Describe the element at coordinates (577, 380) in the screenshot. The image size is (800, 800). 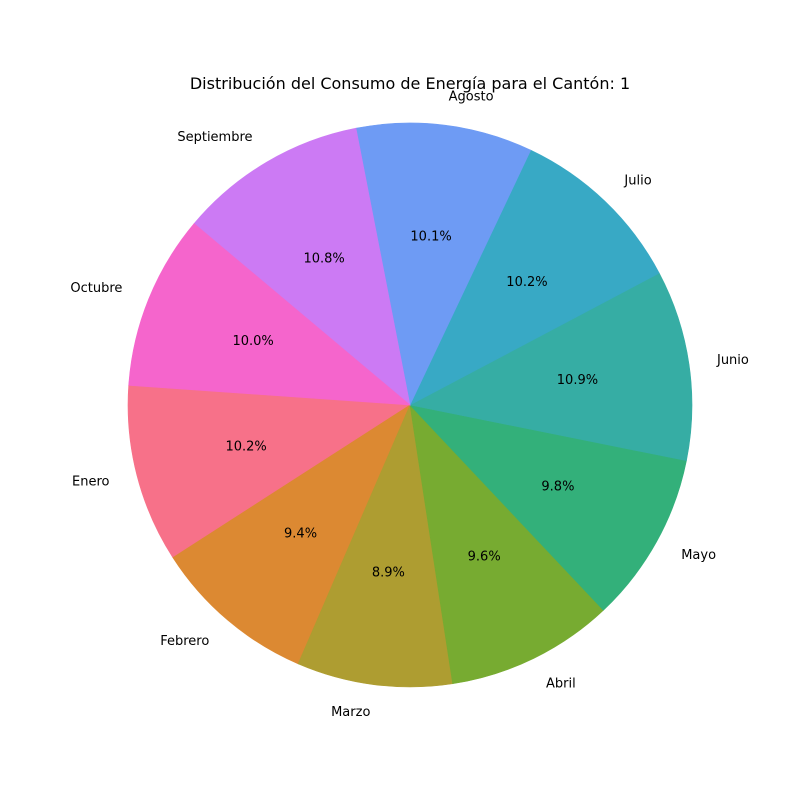
I see `pct-label-junio: 10.9%` at that location.